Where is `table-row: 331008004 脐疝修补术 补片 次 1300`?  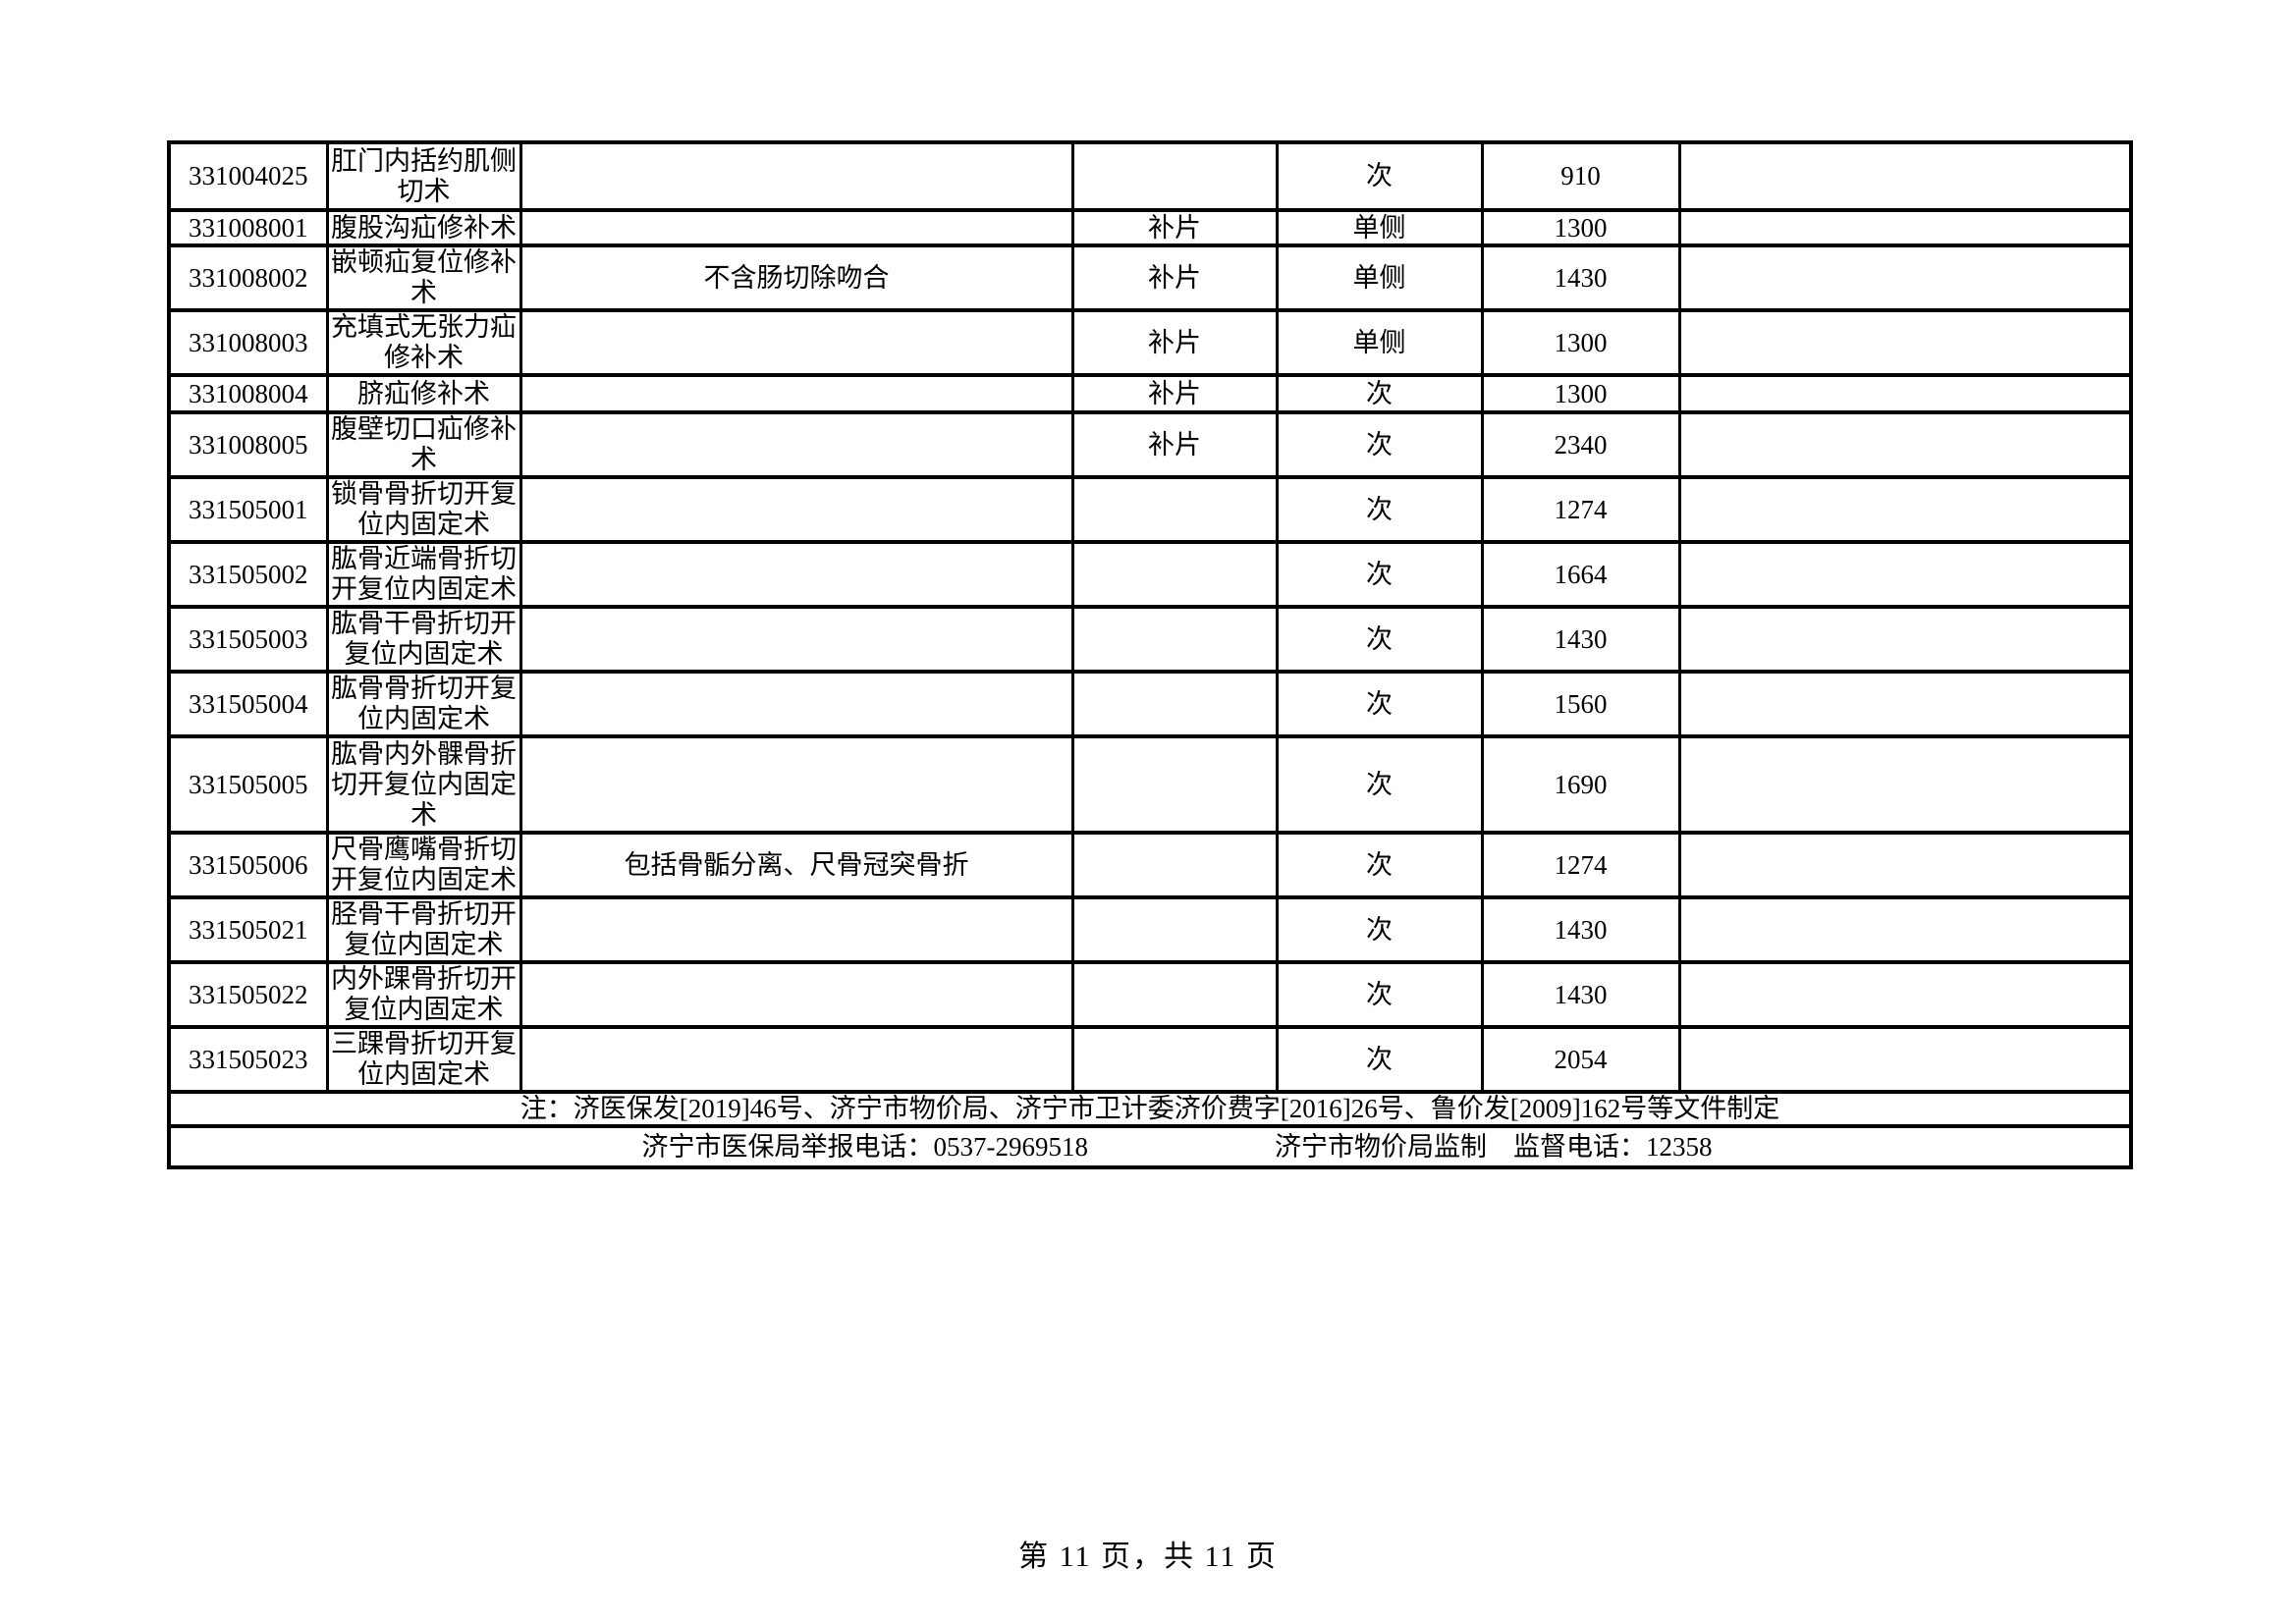
table-row: 331008004 脐疝修补术 补片 次 1300 is located at coordinates (1150, 394).